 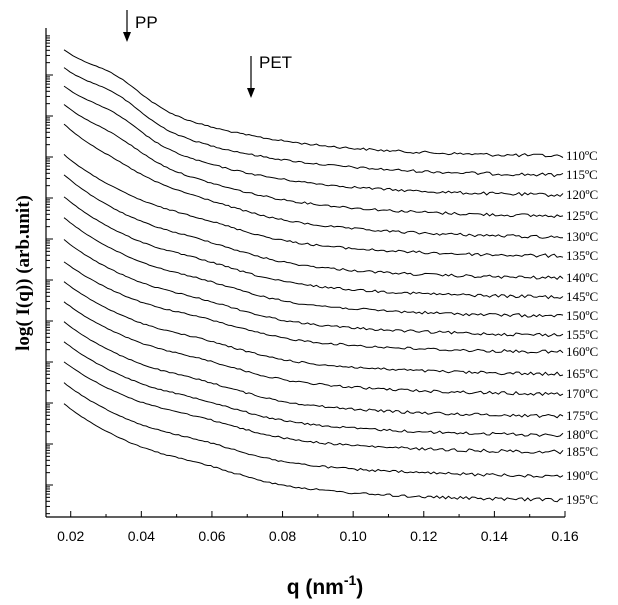 What do you see at coordinates (423, 536) in the screenshot?
I see `x-tick-label: 0.12` at bounding box center [423, 536].